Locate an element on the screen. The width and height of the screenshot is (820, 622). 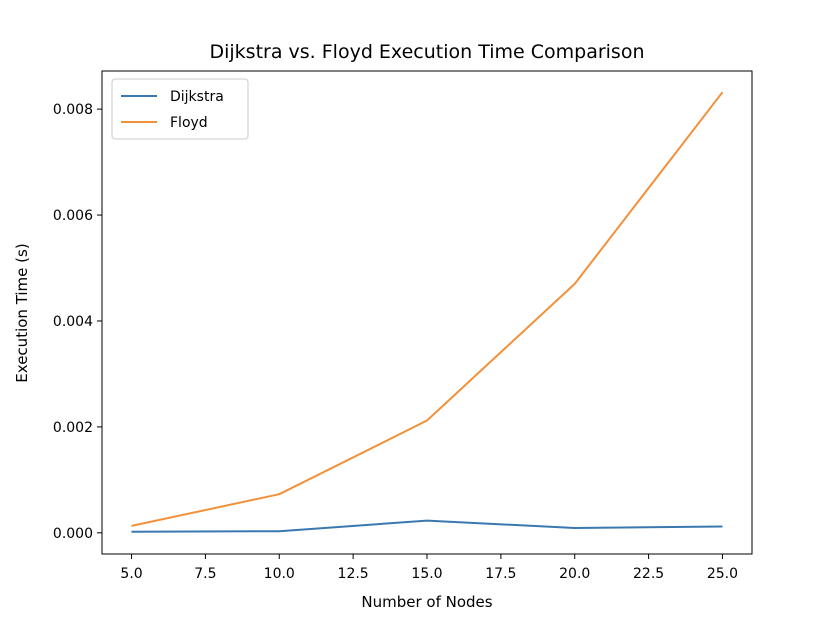
x-tick-label: 22.5 is located at coordinates (648, 574).